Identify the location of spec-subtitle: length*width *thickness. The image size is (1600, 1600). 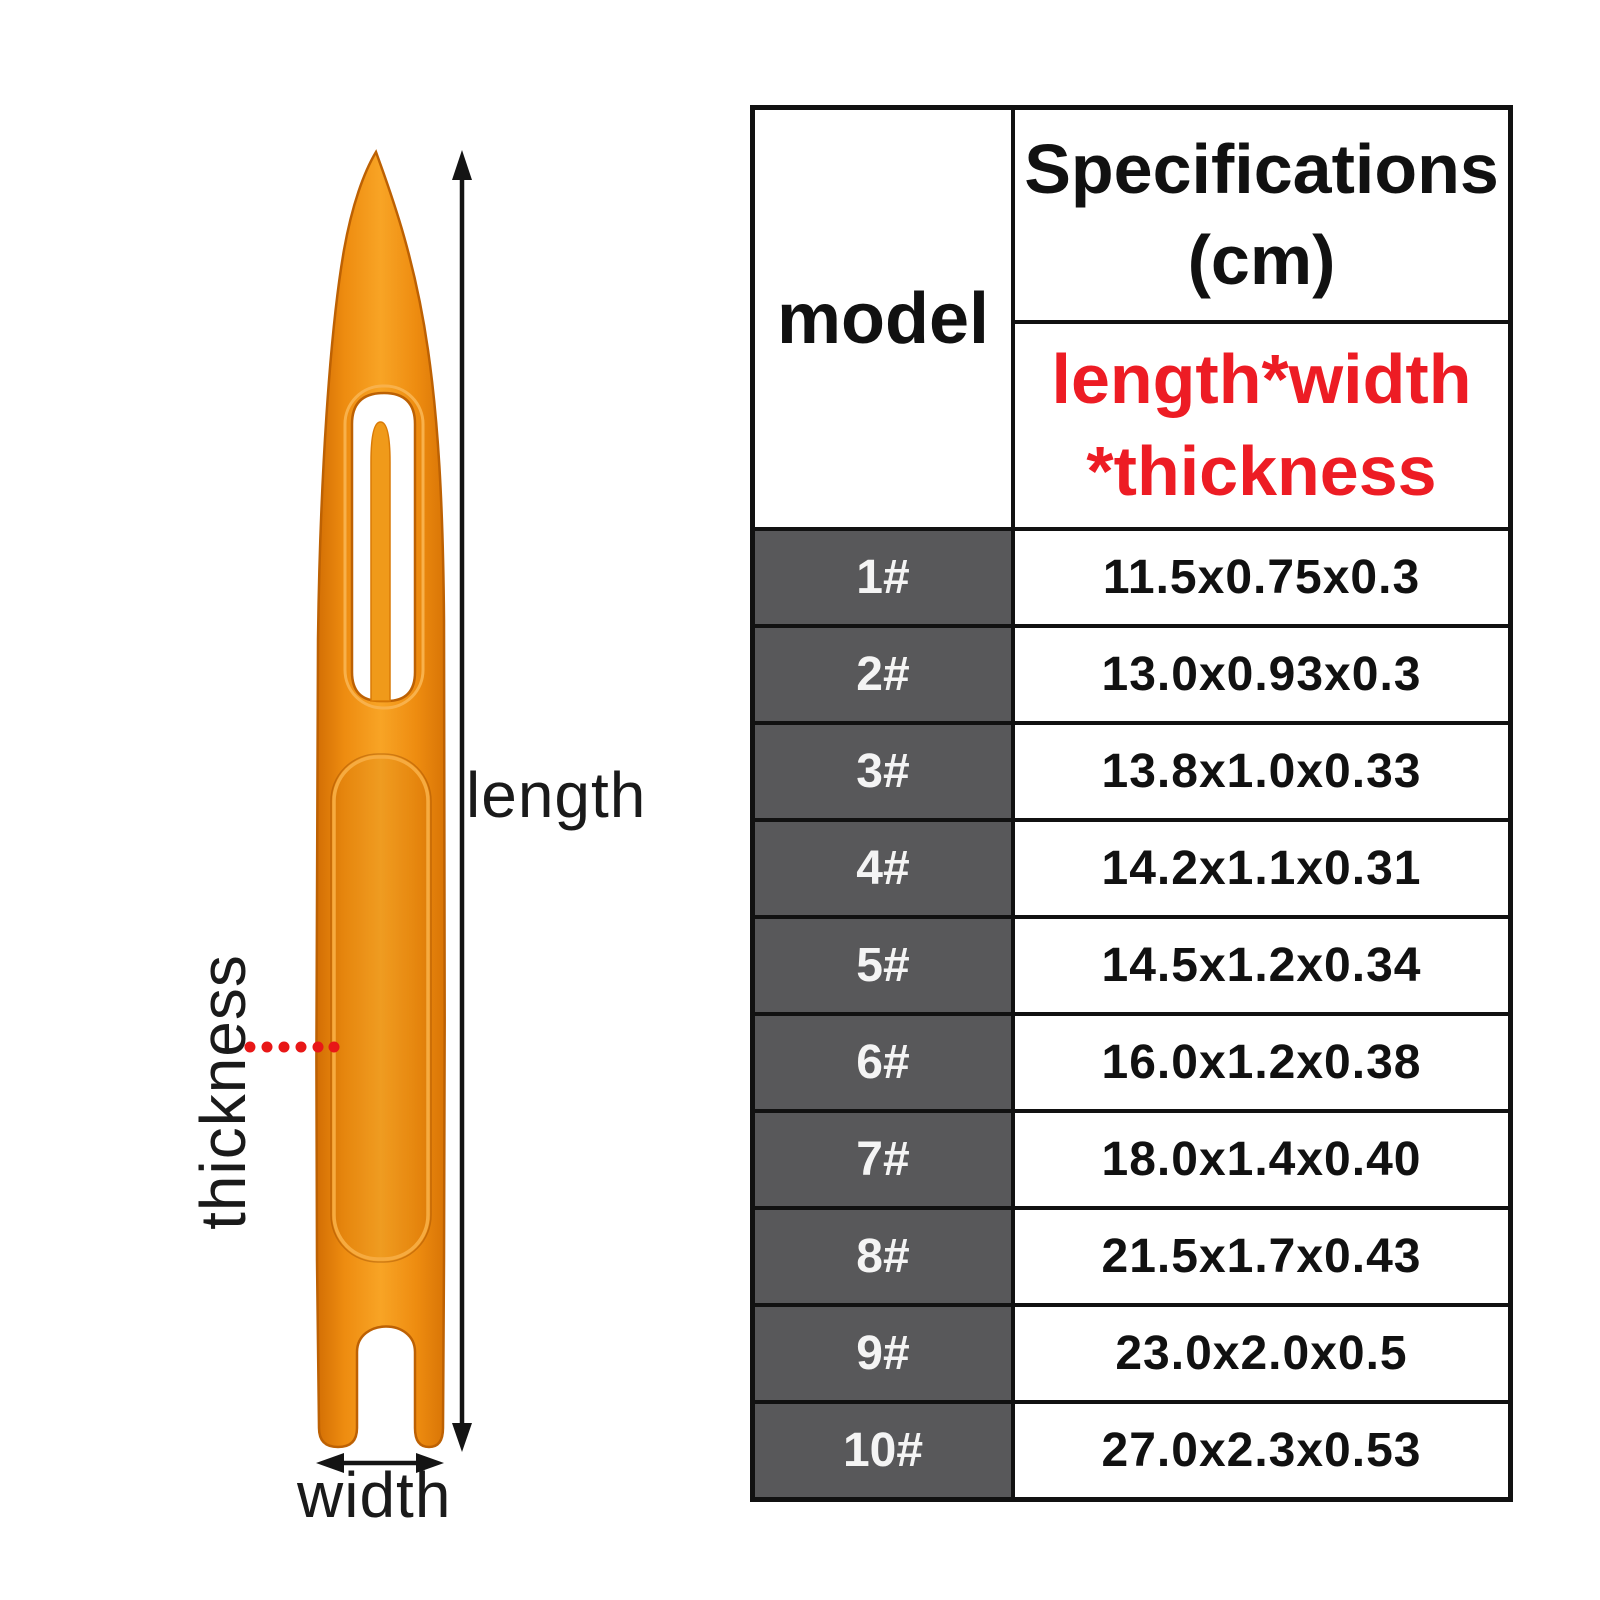
(1261, 425).